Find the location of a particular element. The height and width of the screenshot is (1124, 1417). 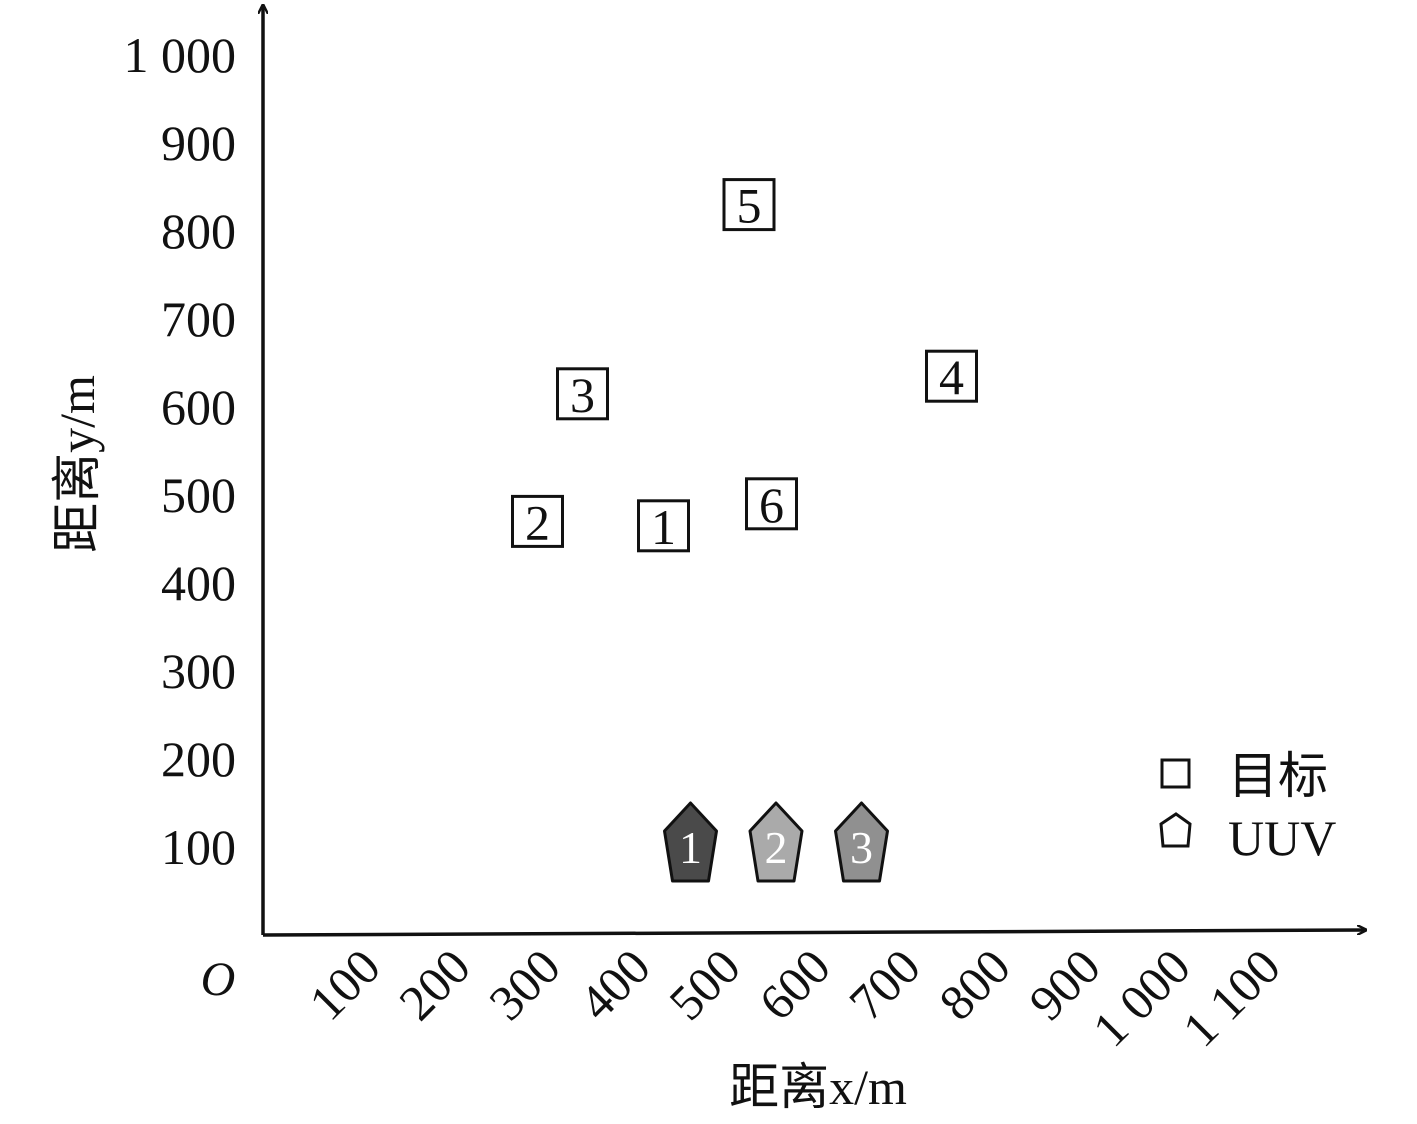

target-number: 6 is located at coordinates (771, 505).